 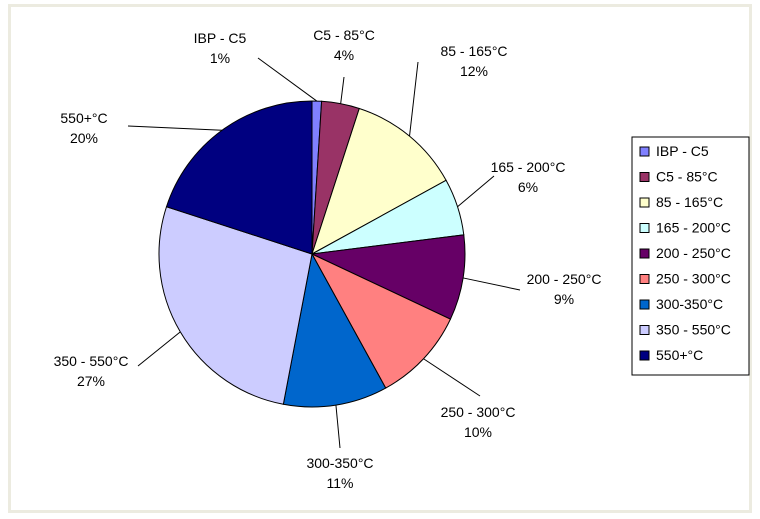 I want to click on legend-entry-label: 165 - 200°C, so click(x=693, y=228).